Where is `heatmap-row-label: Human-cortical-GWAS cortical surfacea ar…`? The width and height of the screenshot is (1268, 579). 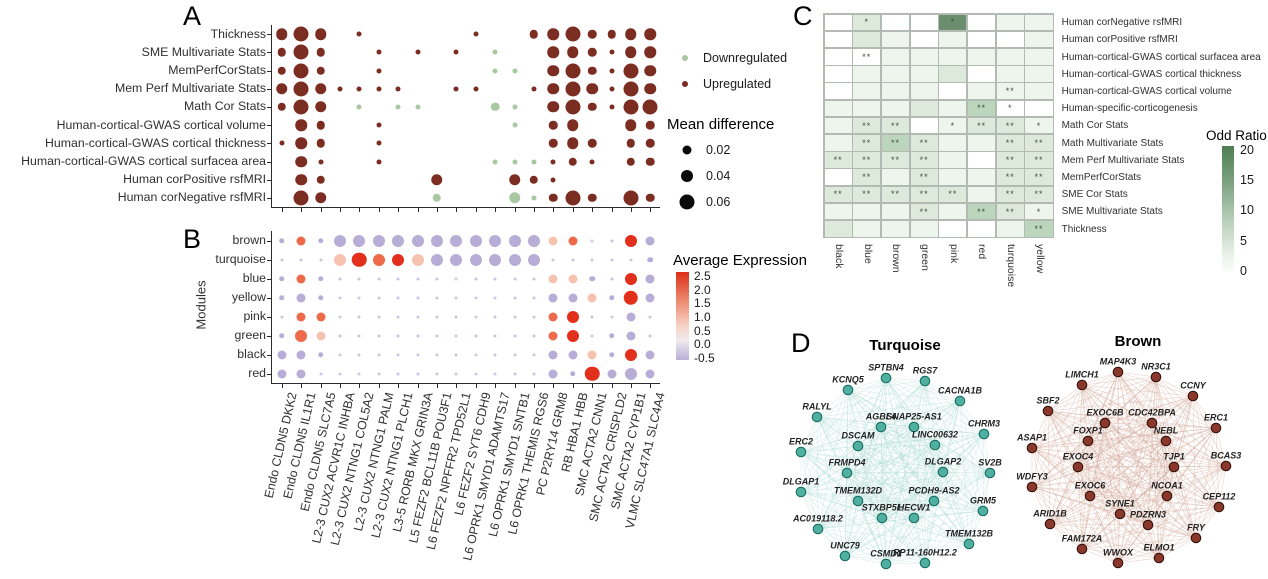 heatmap-row-label: Human-cortical-GWAS cortical surfacea ar… is located at coordinates (1161, 57).